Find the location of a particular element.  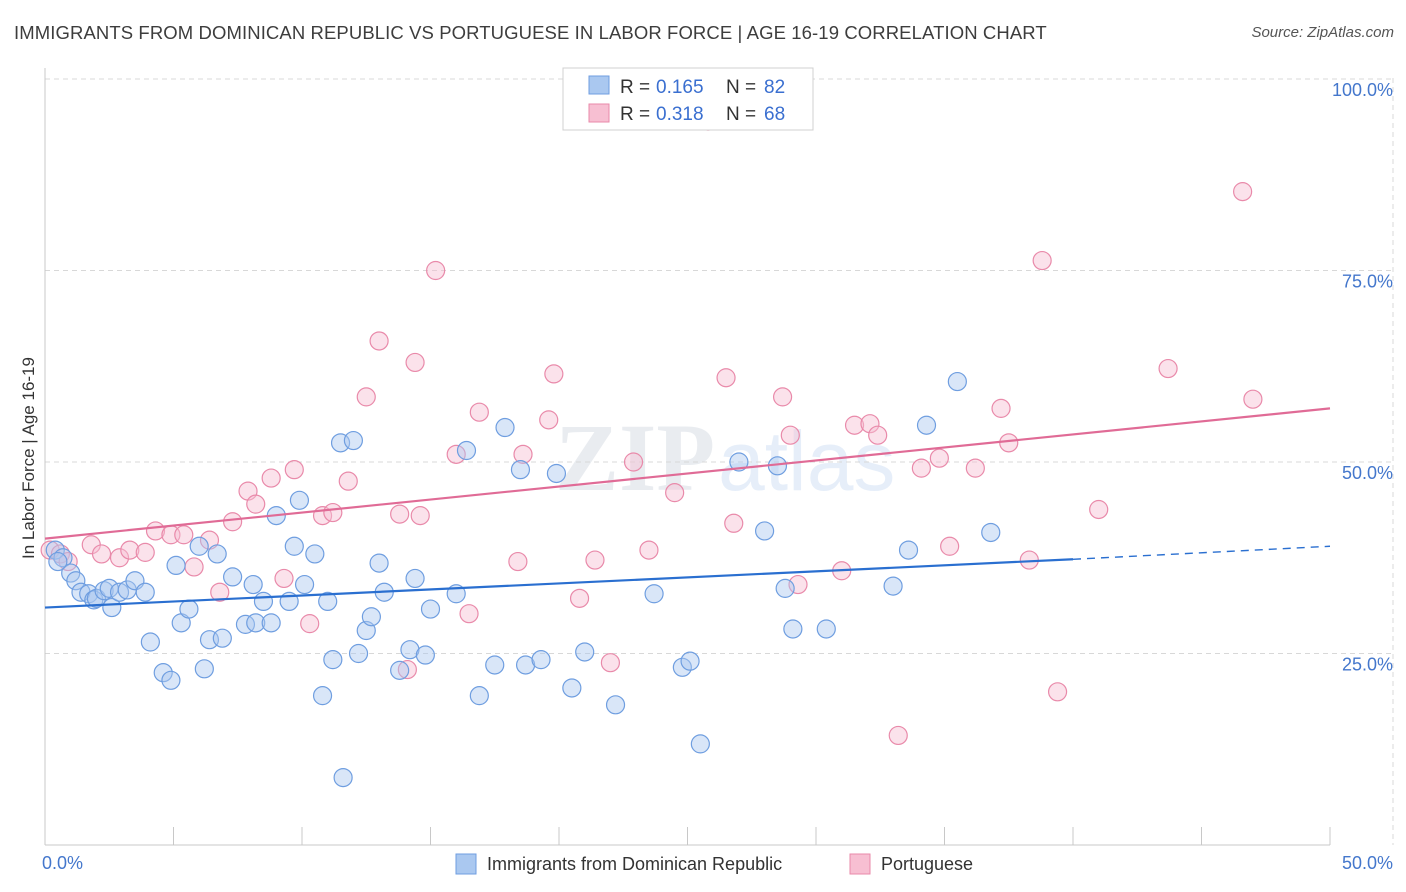

y-tick-label: 50.0% is located at coordinates (1367, 473).